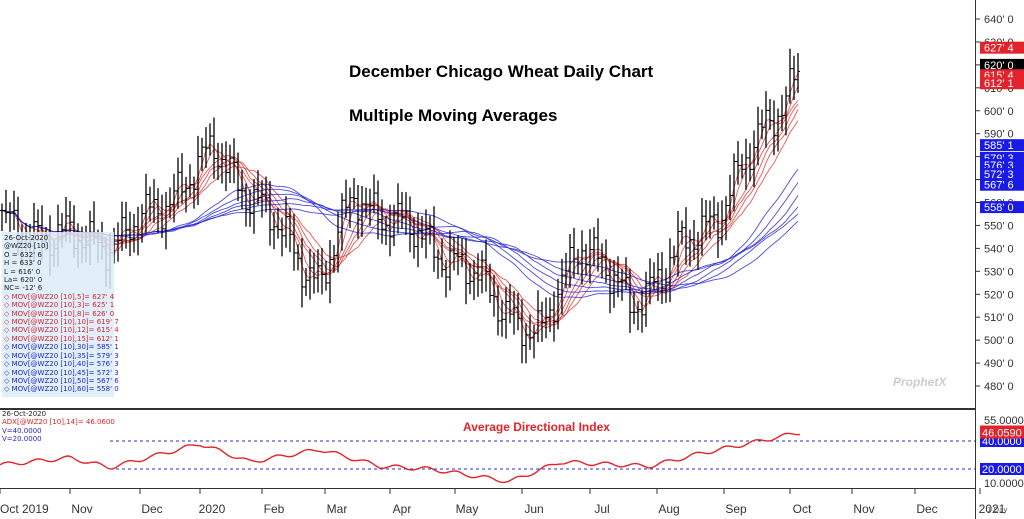  What do you see at coordinates (24, 414) in the screenshot?
I see `adx-info-date: 26-Oct-2020` at bounding box center [24, 414].